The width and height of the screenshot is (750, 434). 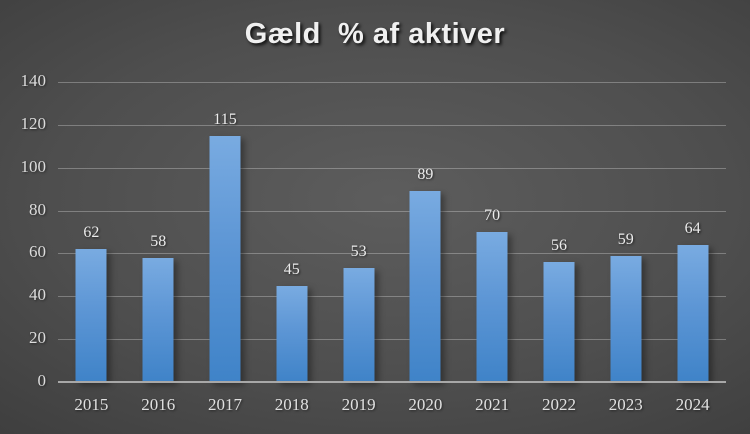 What do you see at coordinates (492, 215) in the screenshot?
I see `bar-value-label: 70` at bounding box center [492, 215].